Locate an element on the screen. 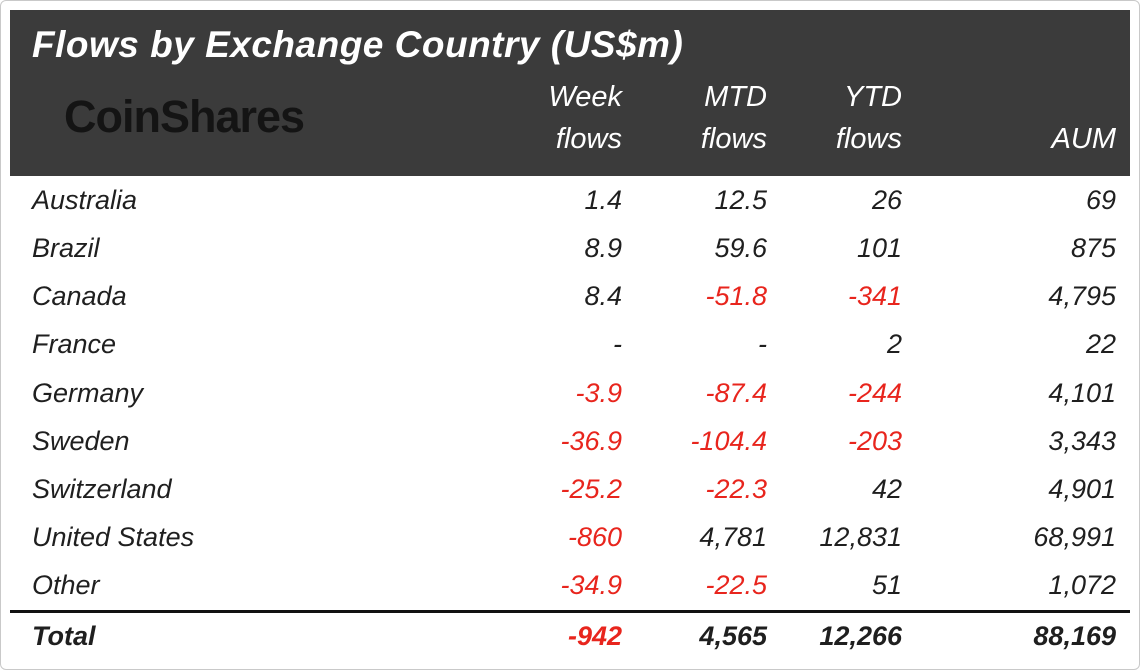 The image size is (1140, 670). value-cell: 26 is located at coordinates (886, 199).